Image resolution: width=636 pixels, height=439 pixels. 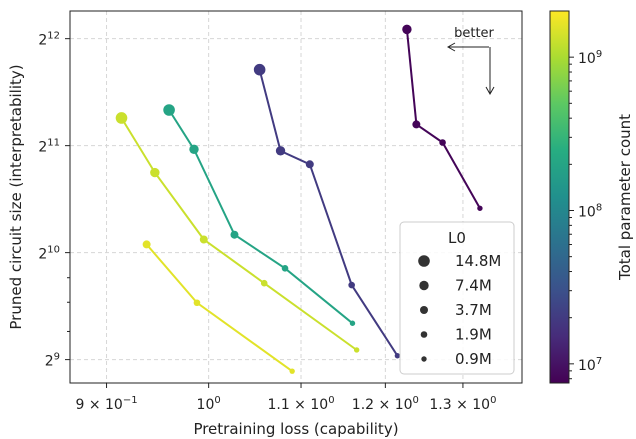 I want to click on colorbar-ticks: 107 108 109, so click(x=585, y=214).